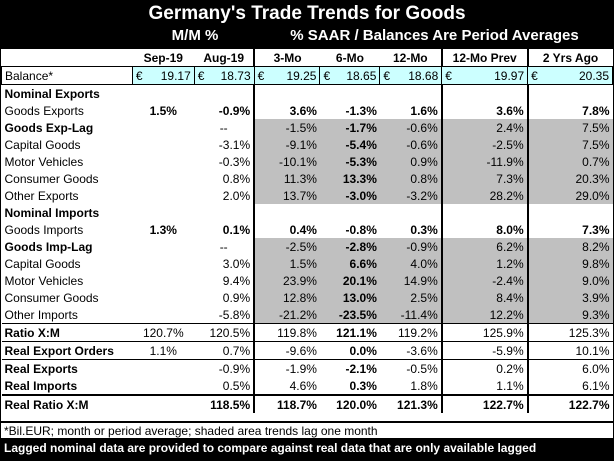 The height and width of the screenshot is (461, 614). What do you see at coordinates (163, 229) in the screenshot?
I see `data-cell: 1.3%` at bounding box center [163, 229].